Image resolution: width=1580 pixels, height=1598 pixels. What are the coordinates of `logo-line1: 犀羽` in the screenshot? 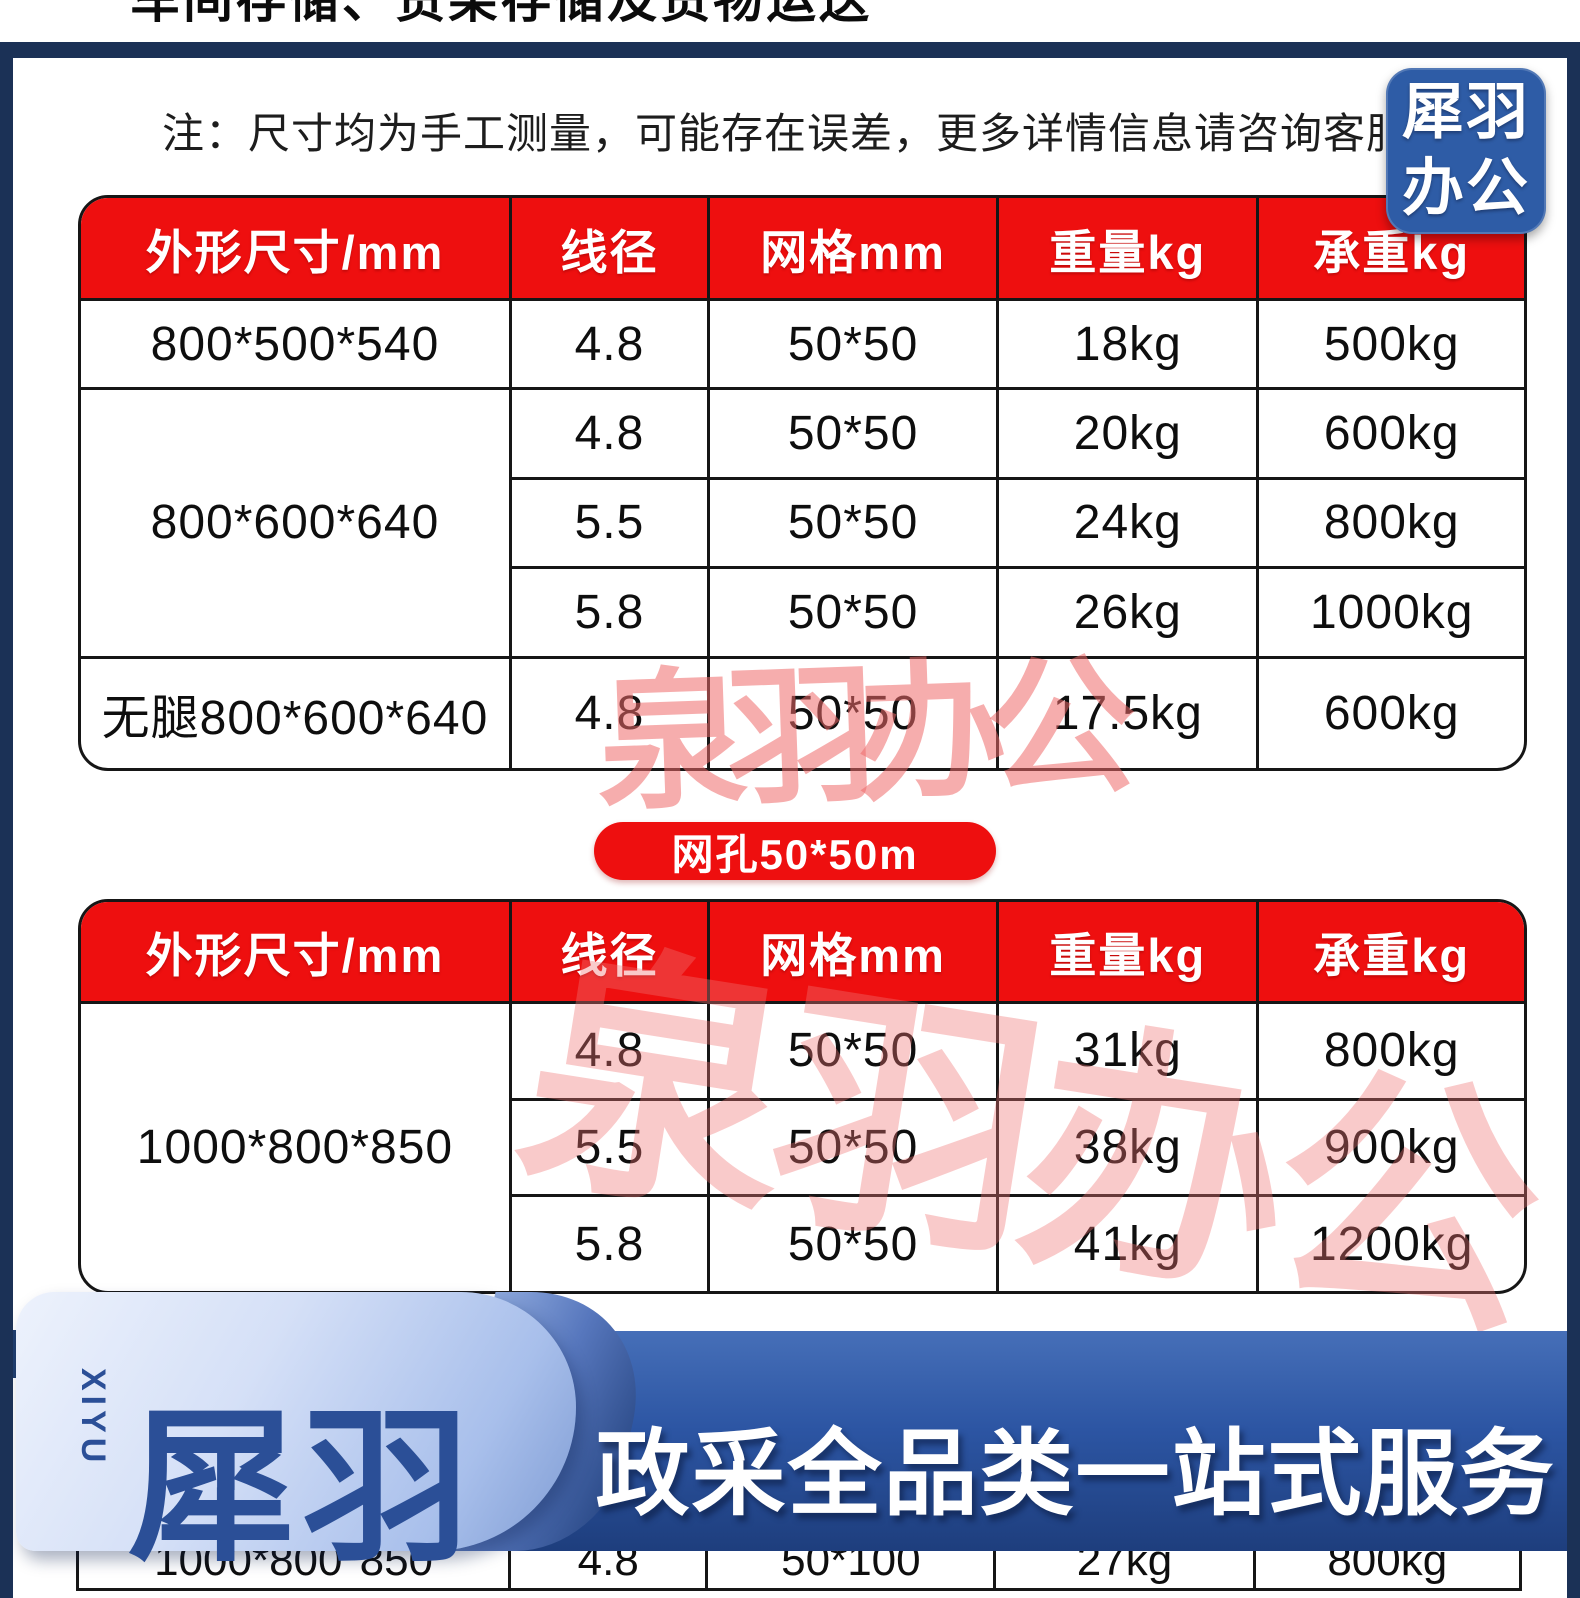 It's located at (1465, 112).